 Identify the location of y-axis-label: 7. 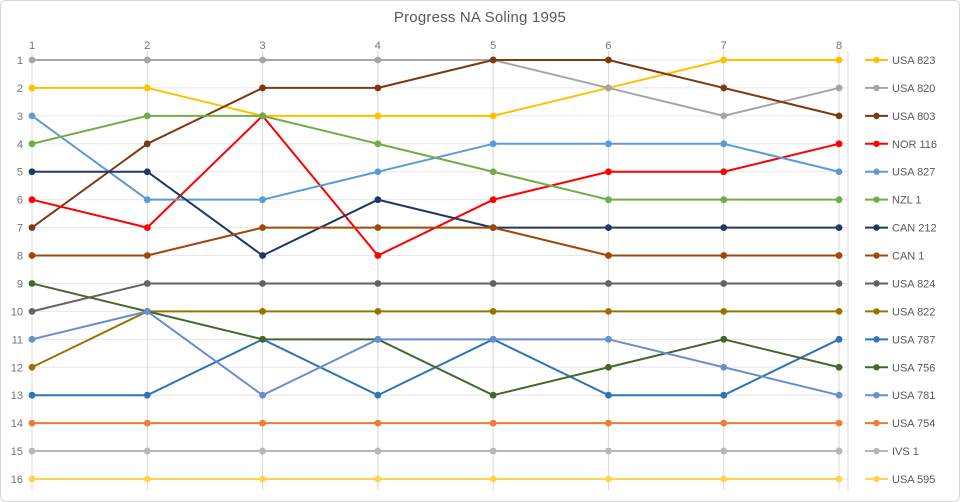
(20, 229).